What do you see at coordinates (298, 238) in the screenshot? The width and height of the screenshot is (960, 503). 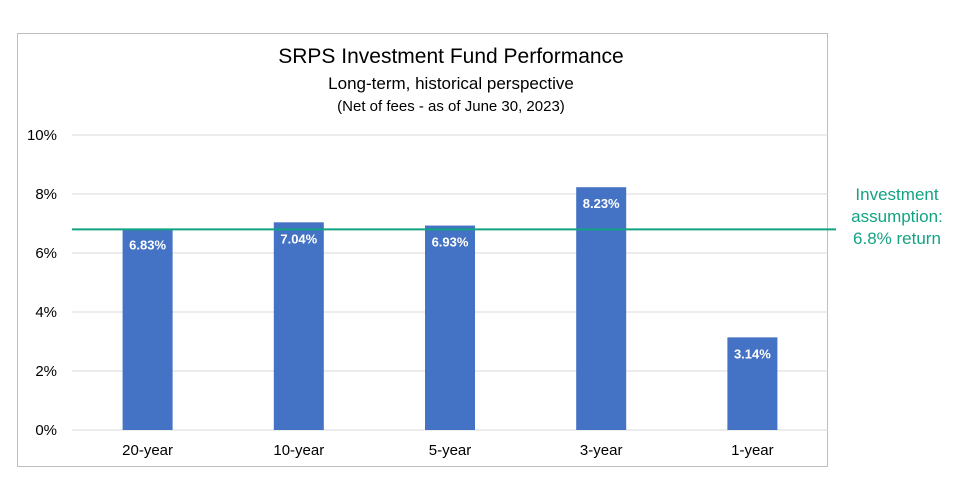 I see `data-label: 7.04%` at bounding box center [298, 238].